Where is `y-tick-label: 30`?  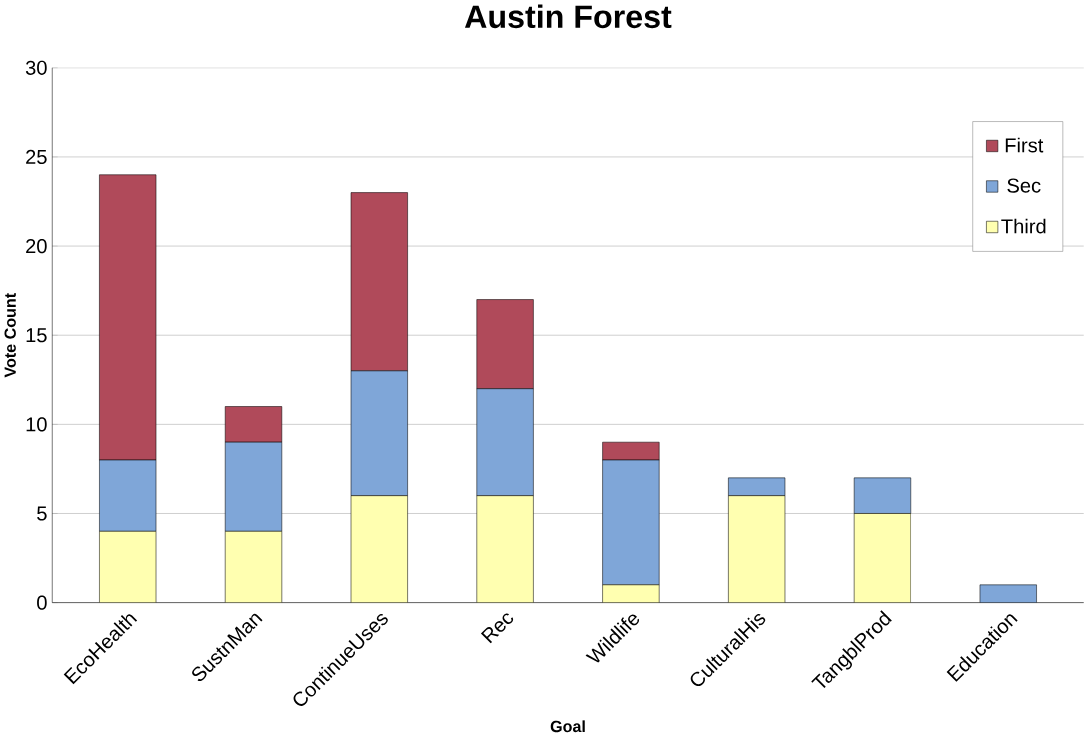 y-tick-label: 30 is located at coordinates (36, 68).